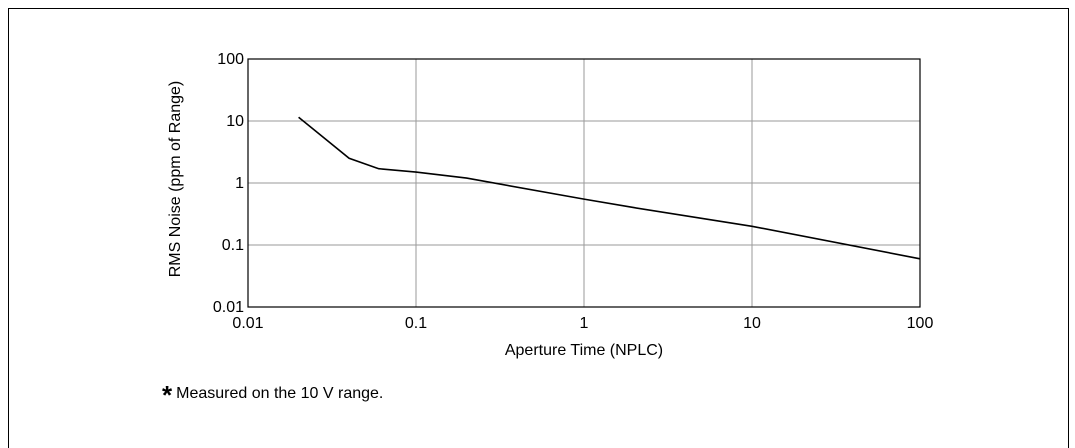 This screenshot has height=448, width=1075. I want to click on y-tick-label: 1, so click(239, 183).